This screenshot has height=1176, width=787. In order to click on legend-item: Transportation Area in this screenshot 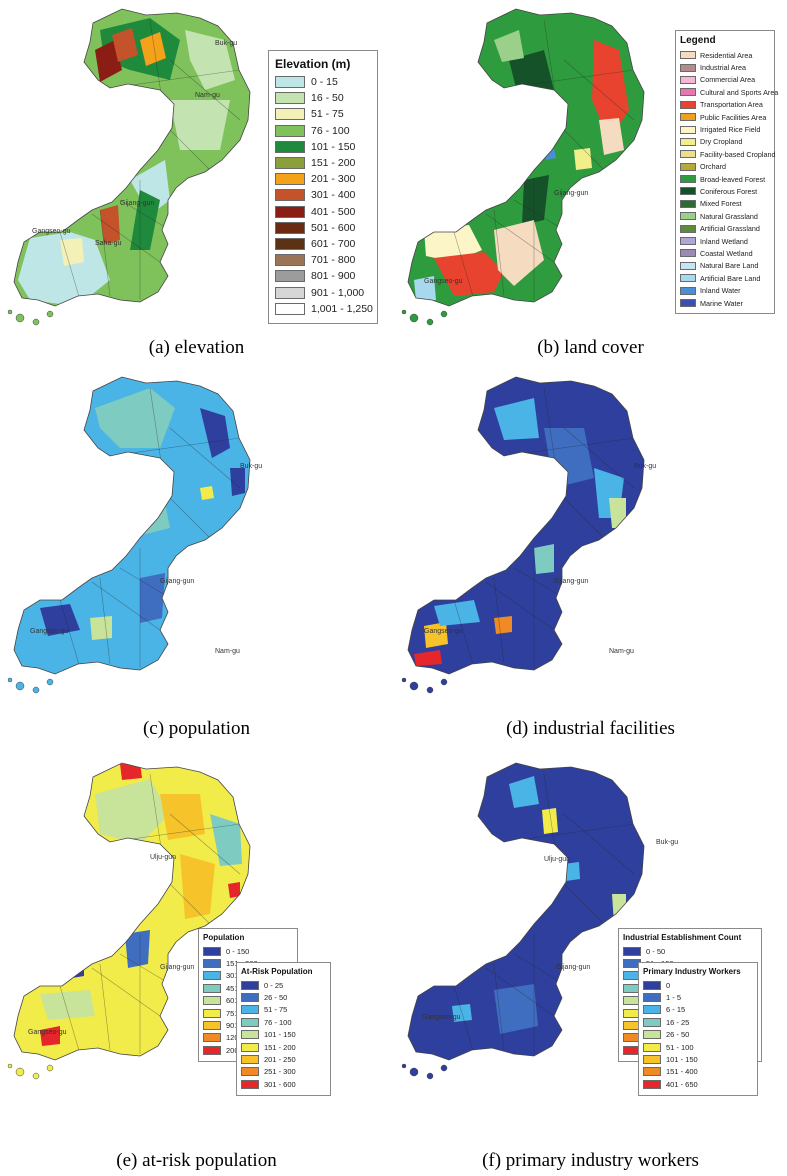, I will do `click(725, 105)`.